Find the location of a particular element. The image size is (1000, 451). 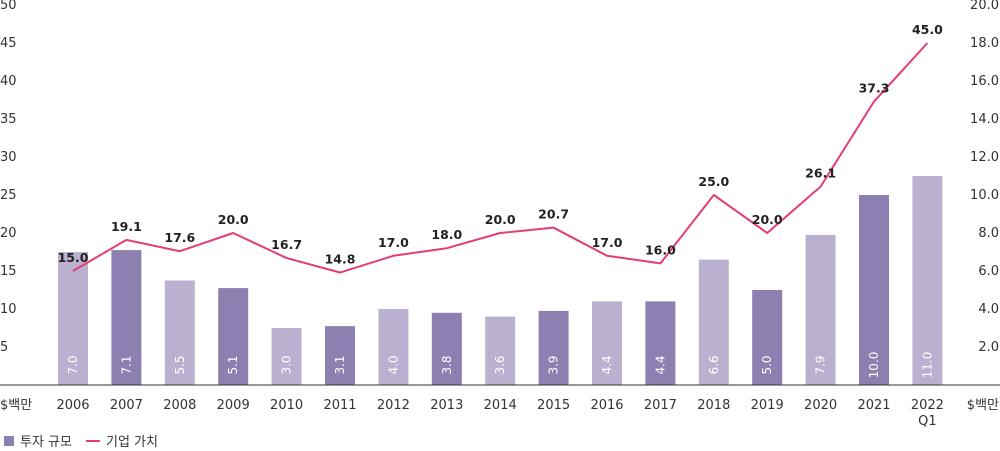

bar-value-label: 3.9 is located at coordinates (554, 364).